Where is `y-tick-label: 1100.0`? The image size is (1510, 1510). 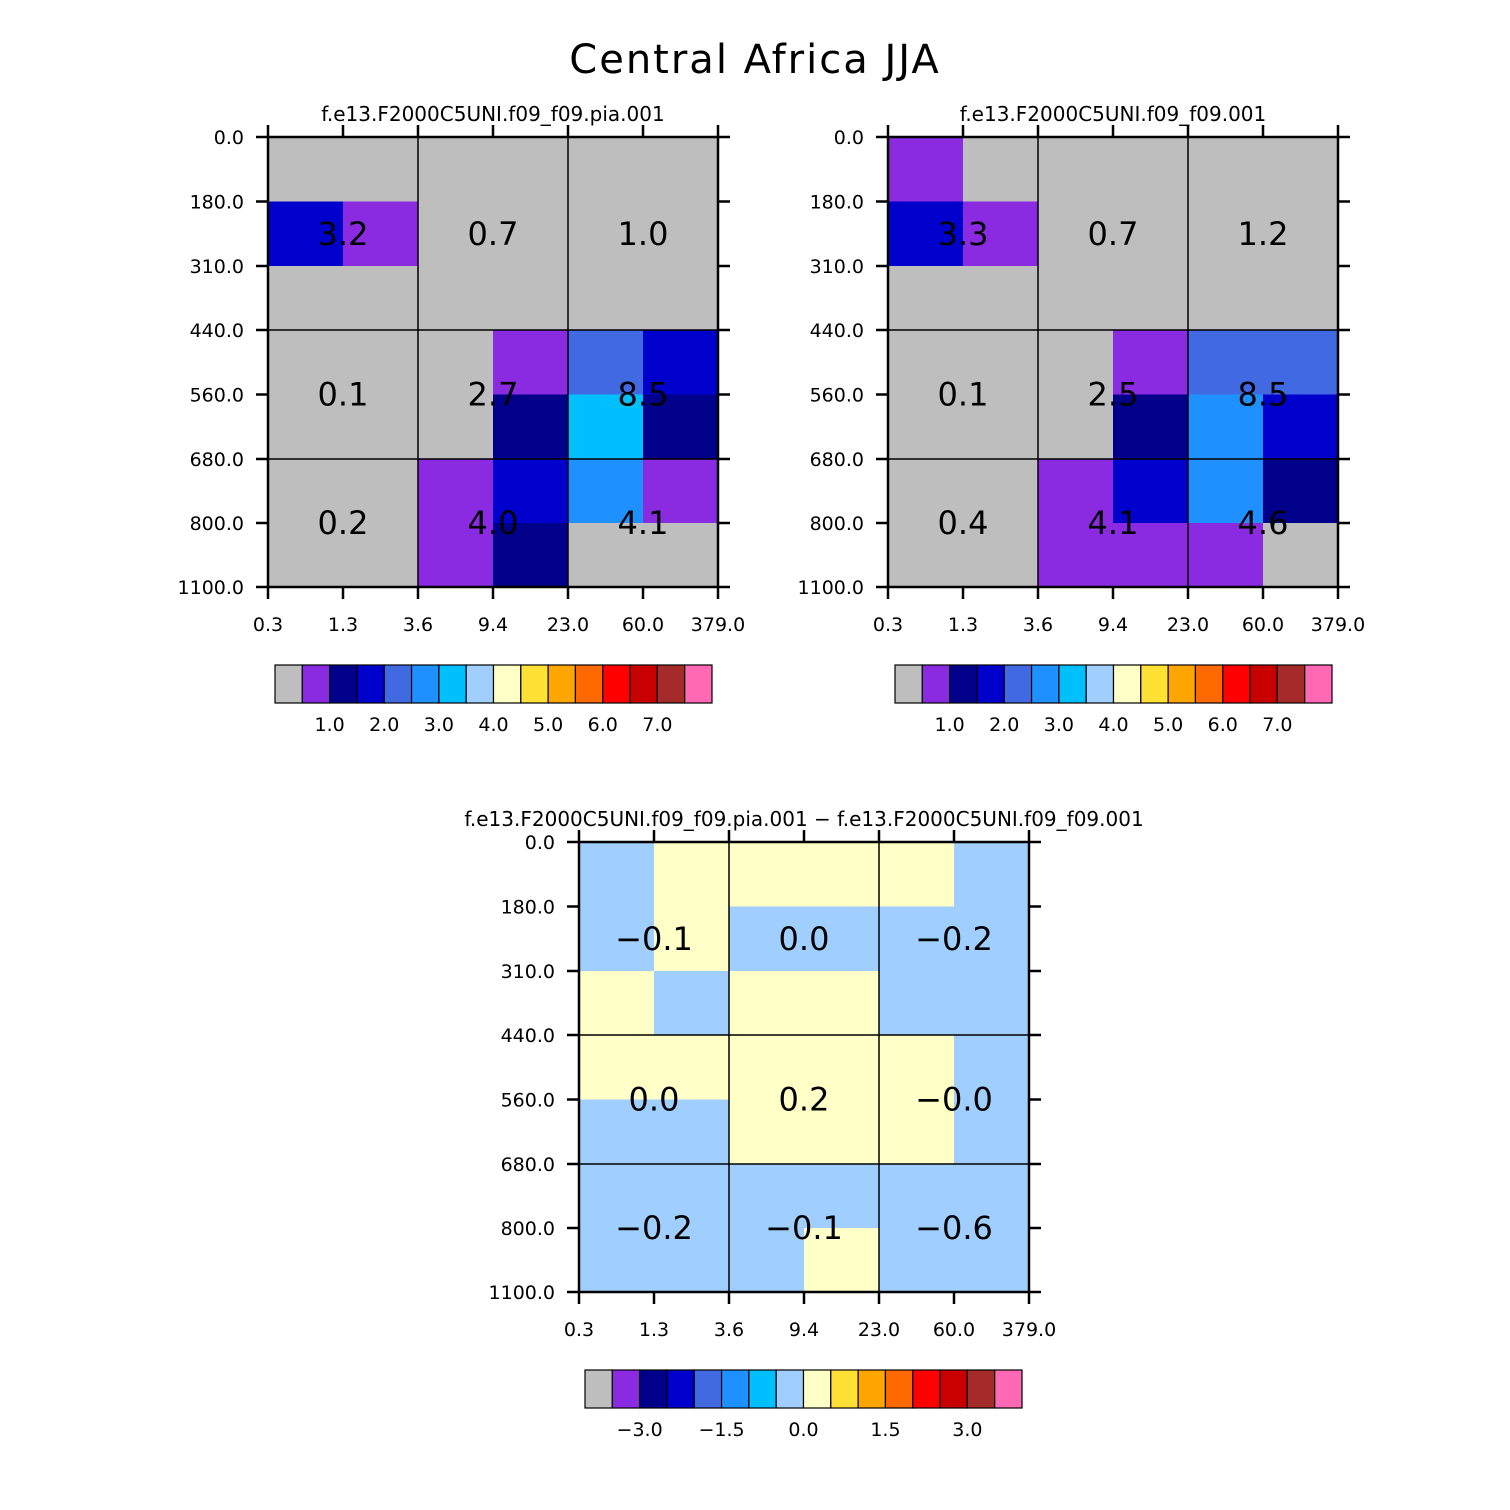 y-tick-label: 1100.0 is located at coordinates (831, 588).